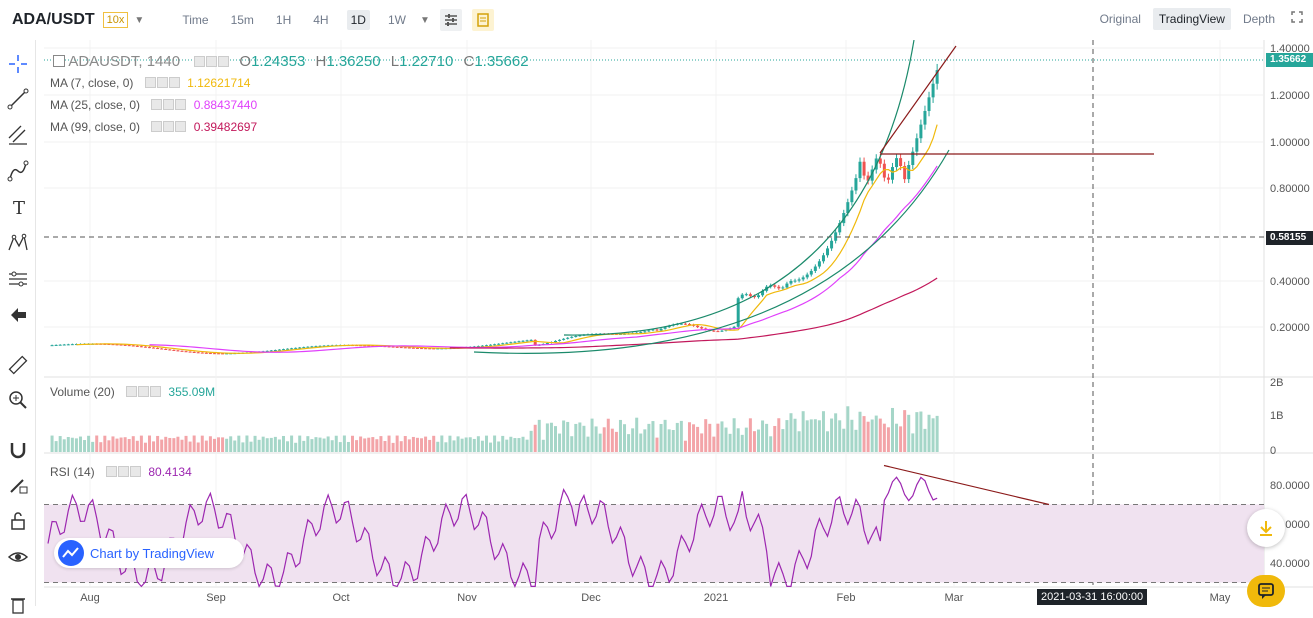 The width and height of the screenshot is (1313, 618). What do you see at coordinates (18, 521) in the screenshot?
I see `lock-icon` at bounding box center [18, 521].